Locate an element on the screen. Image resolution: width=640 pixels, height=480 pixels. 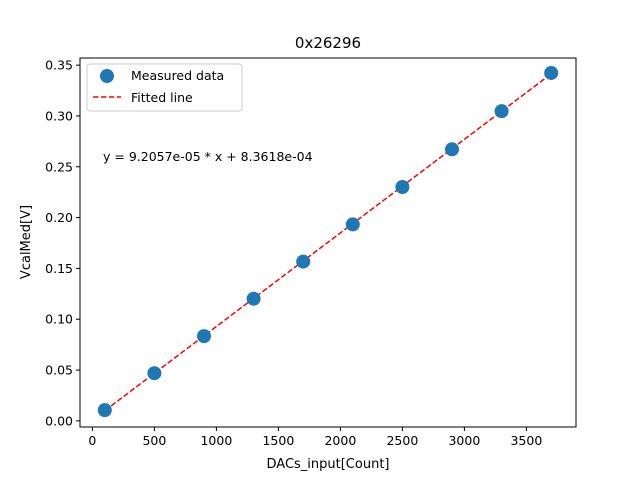
fit-equation-annotation: y = 9.2057e-05 * x + 8.3618e-04 is located at coordinates (208, 156).